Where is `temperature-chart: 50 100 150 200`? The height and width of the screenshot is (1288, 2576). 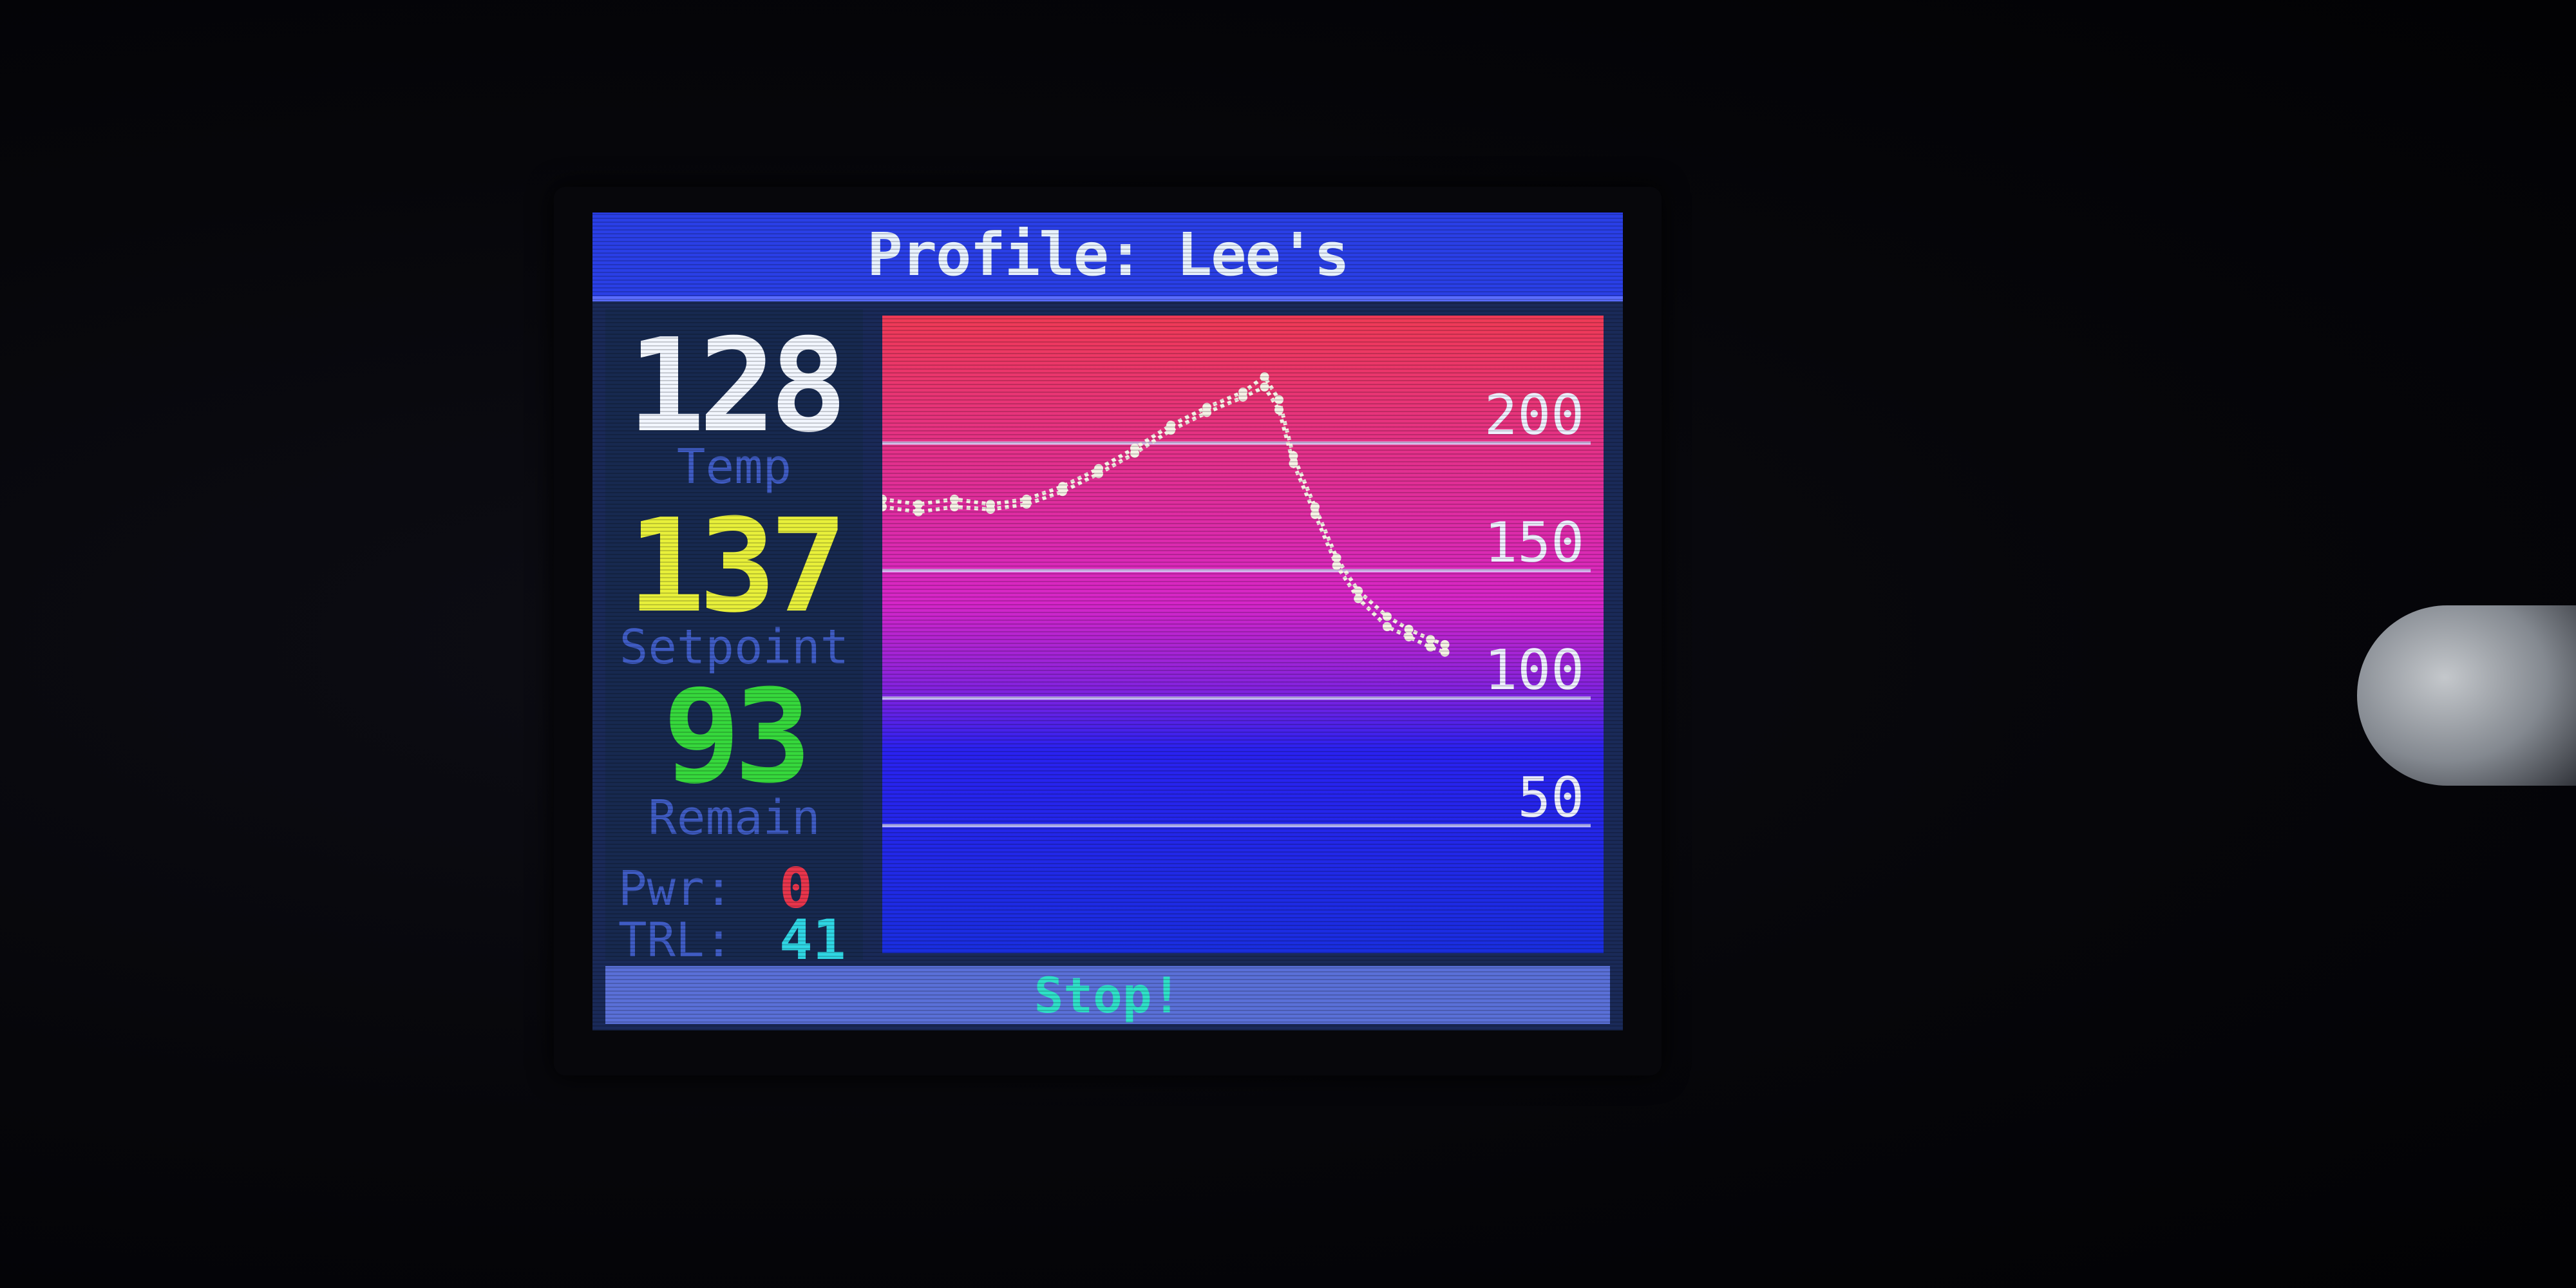
temperature-chart: 50 100 150 200 is located at coordinates (1241, 635).